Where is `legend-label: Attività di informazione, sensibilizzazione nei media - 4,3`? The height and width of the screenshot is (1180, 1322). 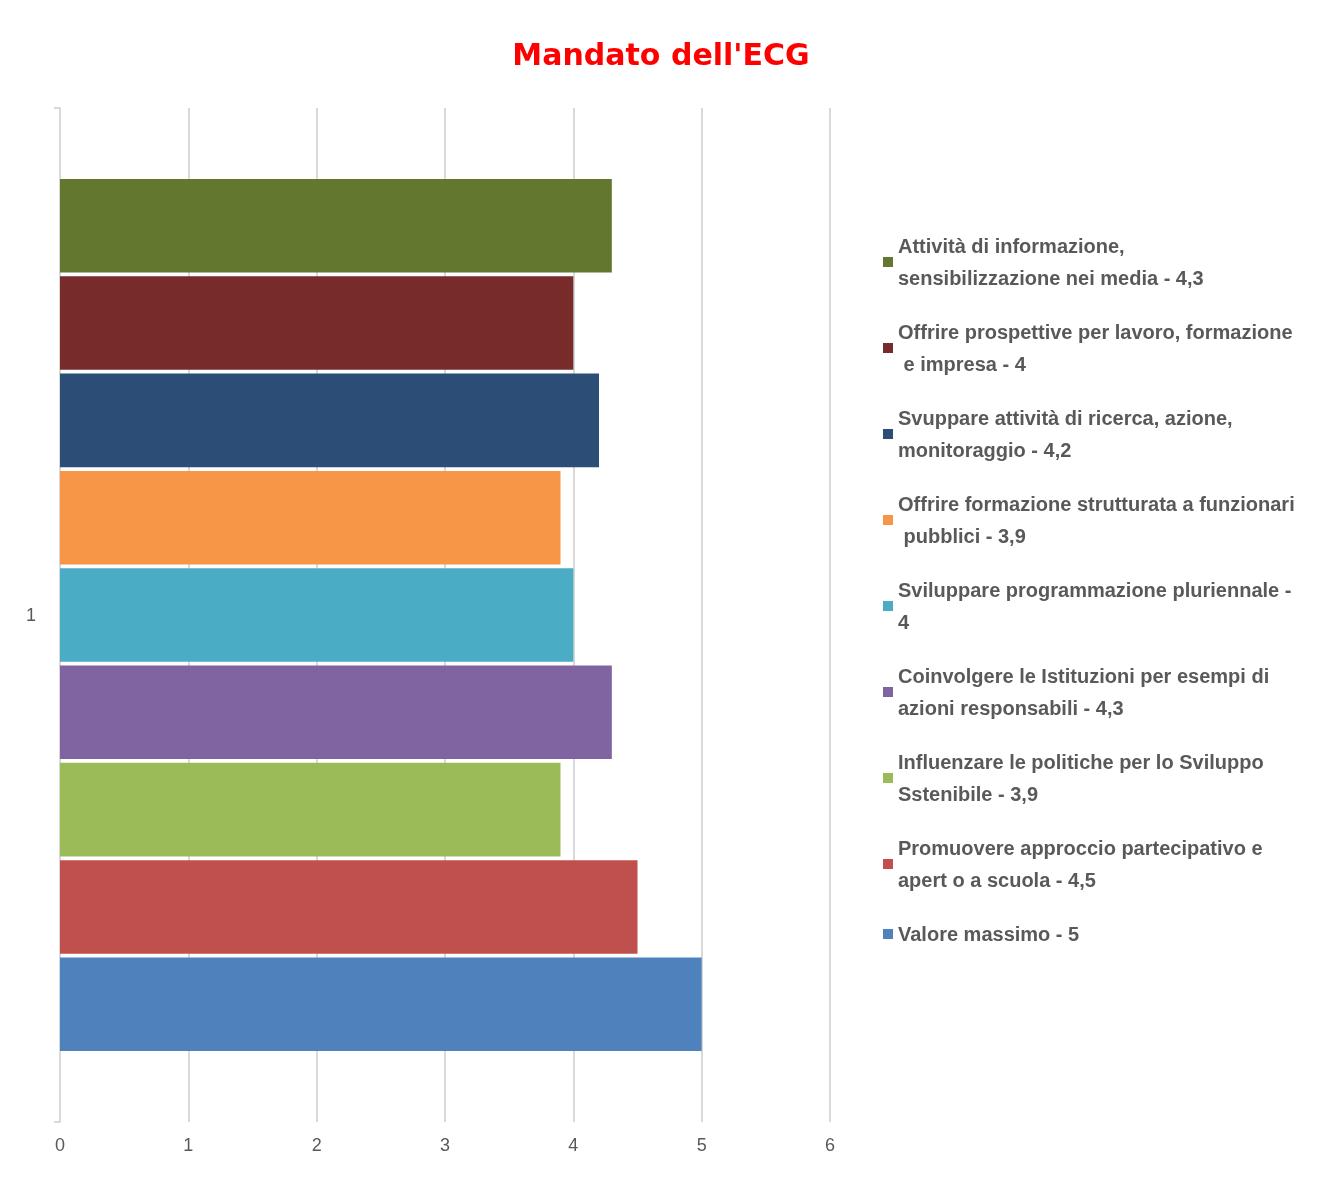
legend-label: Attività di informazione, sensibilizzazione nei media - 4,3 is located at coordinates (1051, 262).